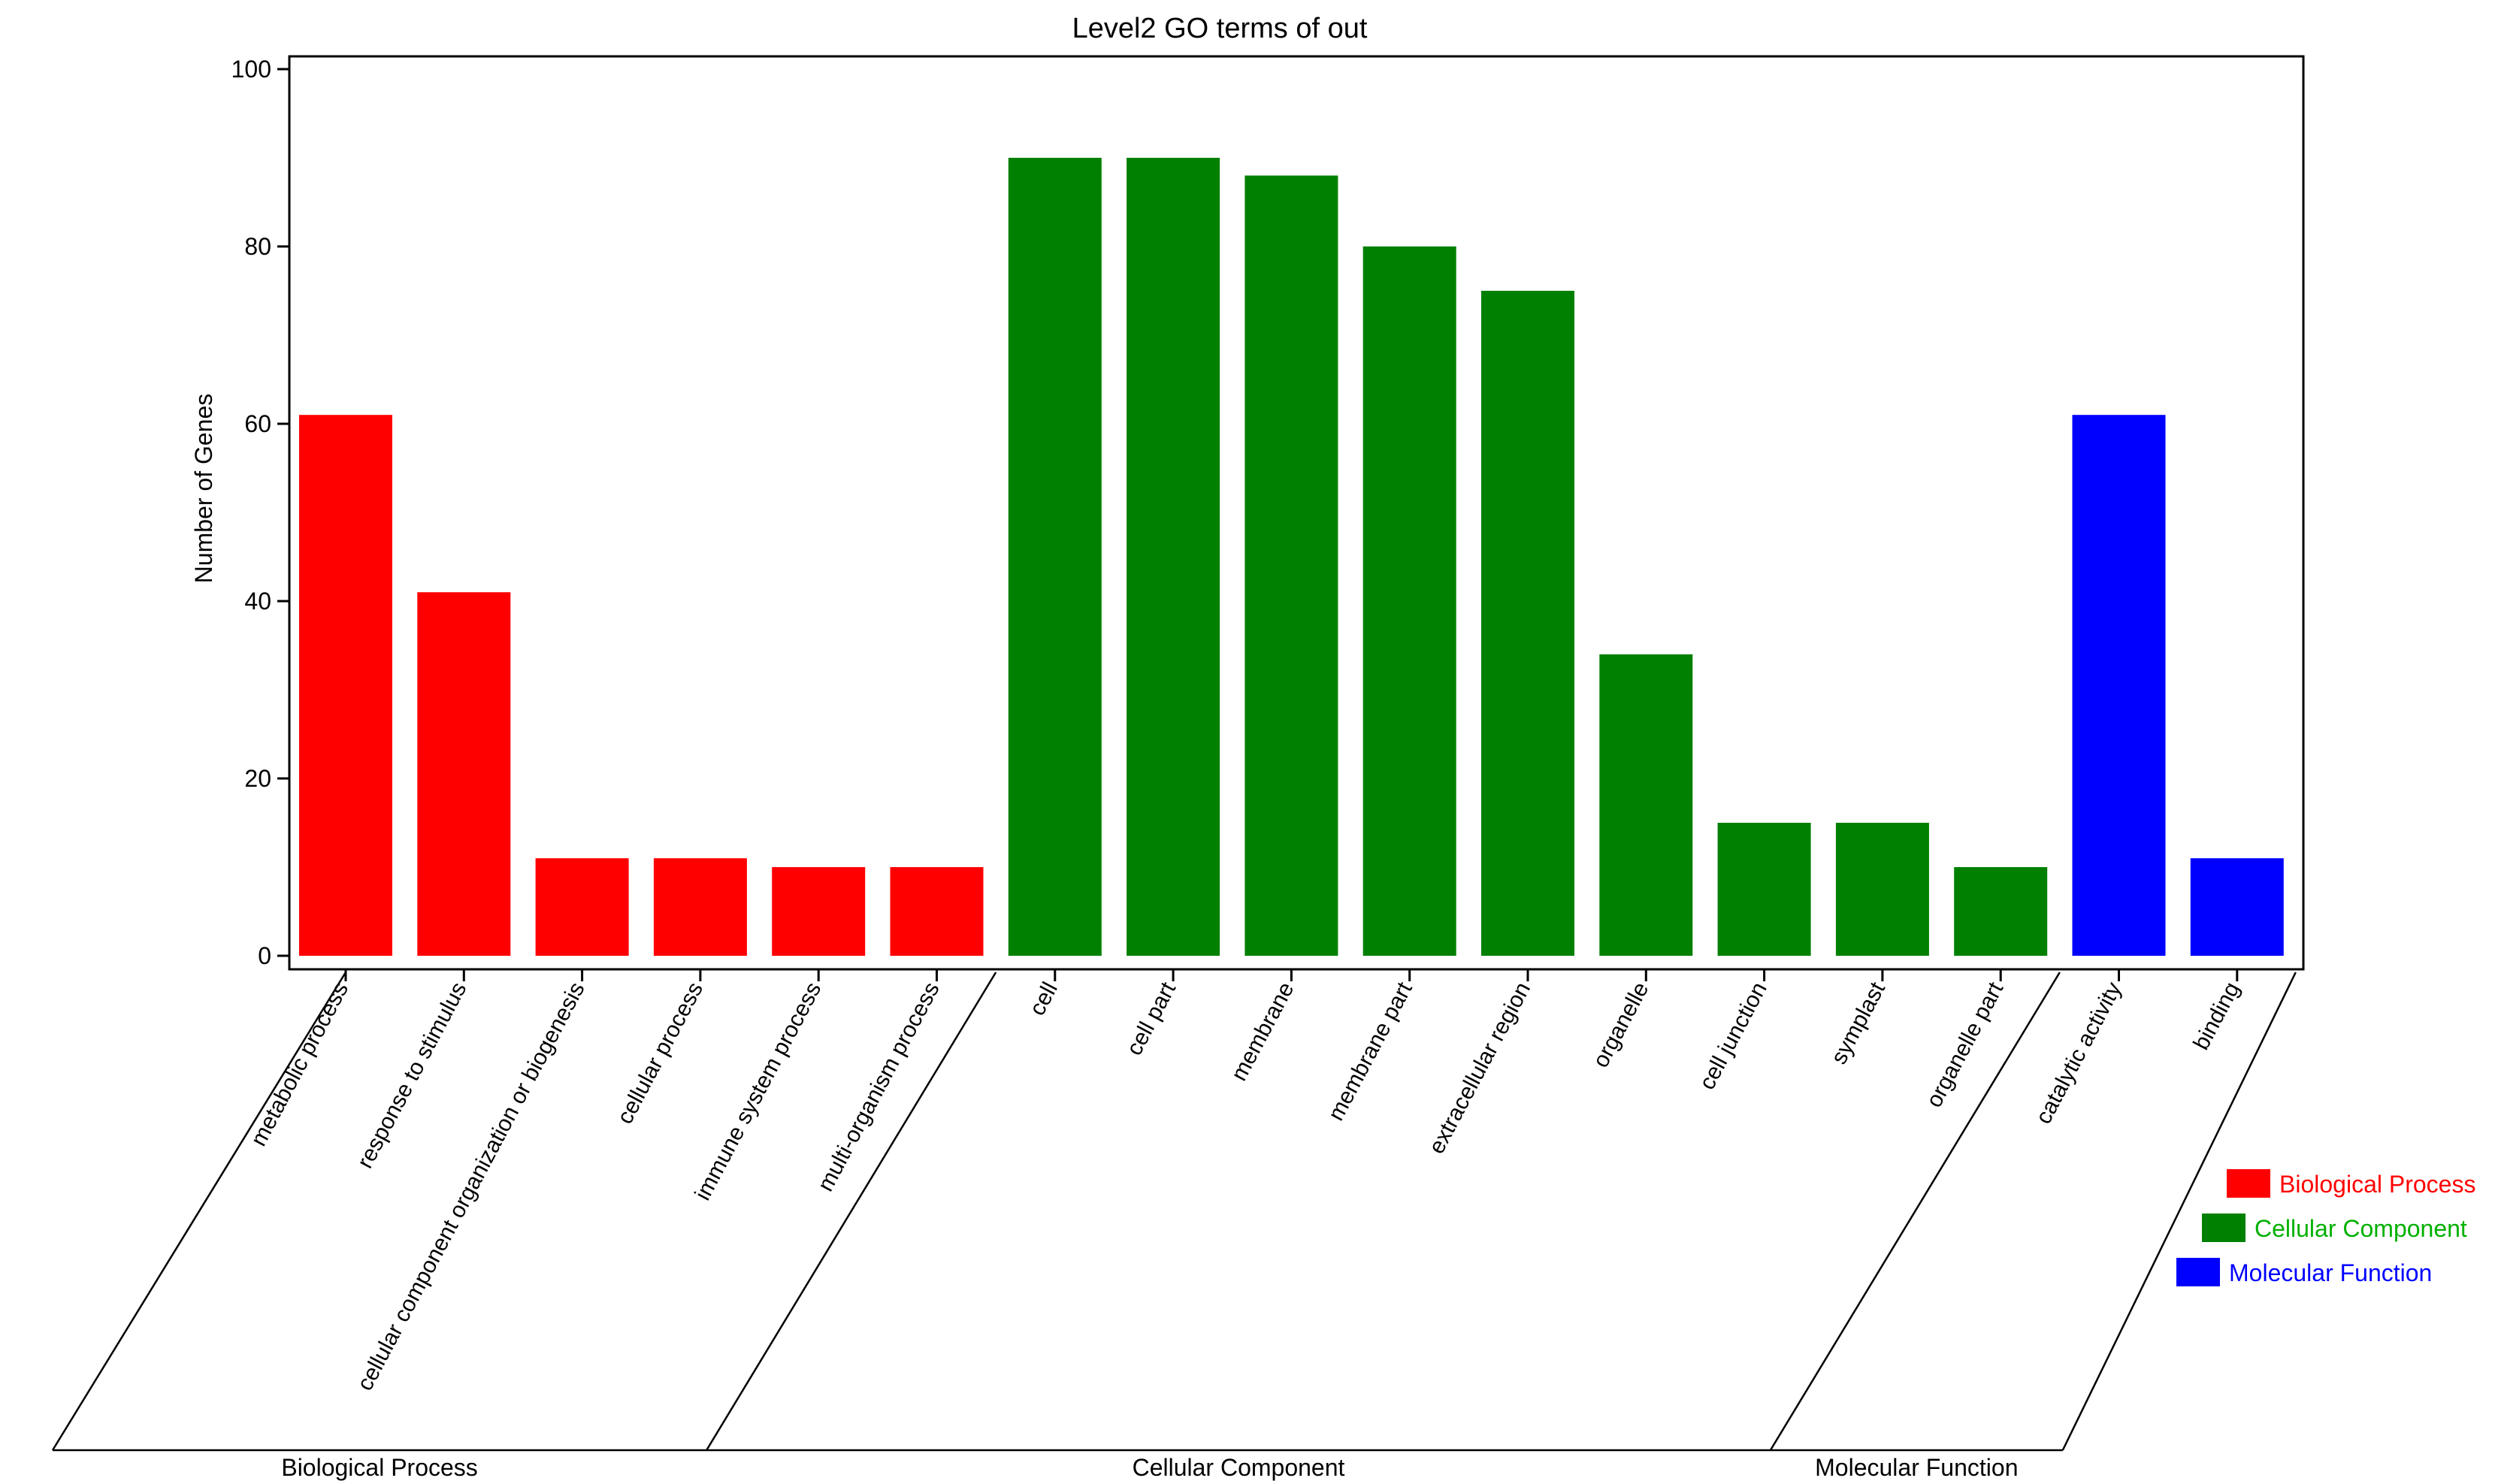 The height and width of the screenshot is (1484, 2495). I want to click on legend-item-molecular-function: Molecular Function, so click(2304, 1272).